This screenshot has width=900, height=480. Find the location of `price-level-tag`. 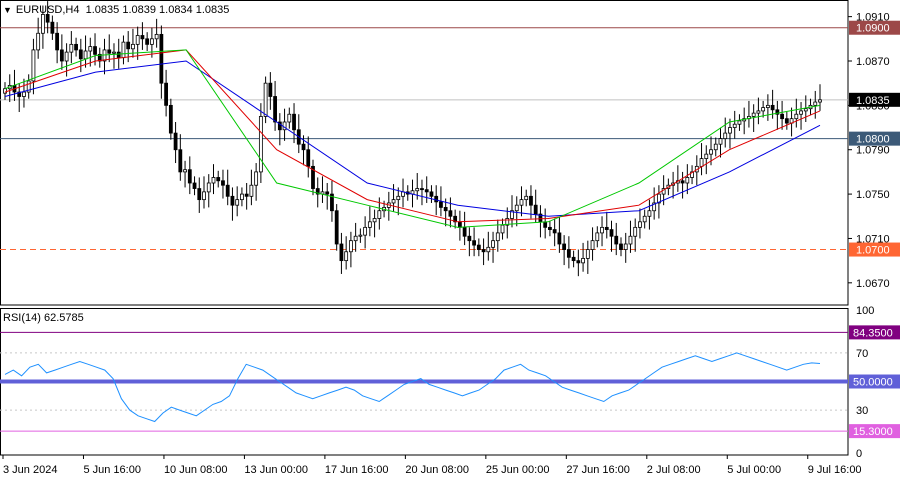

price-level-tag is located at coordinates (874, 138).